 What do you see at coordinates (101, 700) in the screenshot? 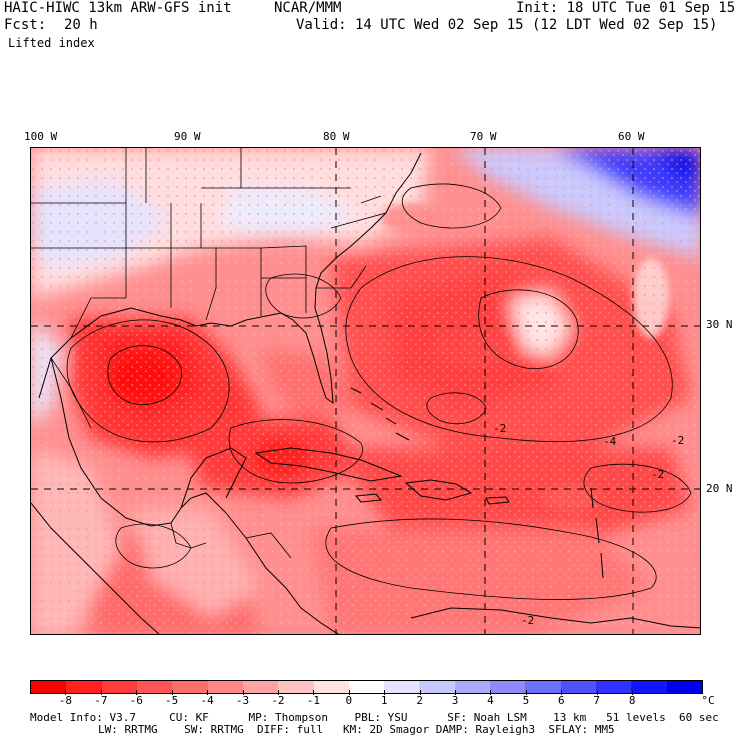
I see `color-scale-tick-label: -7` at bounding box center [101, 700].